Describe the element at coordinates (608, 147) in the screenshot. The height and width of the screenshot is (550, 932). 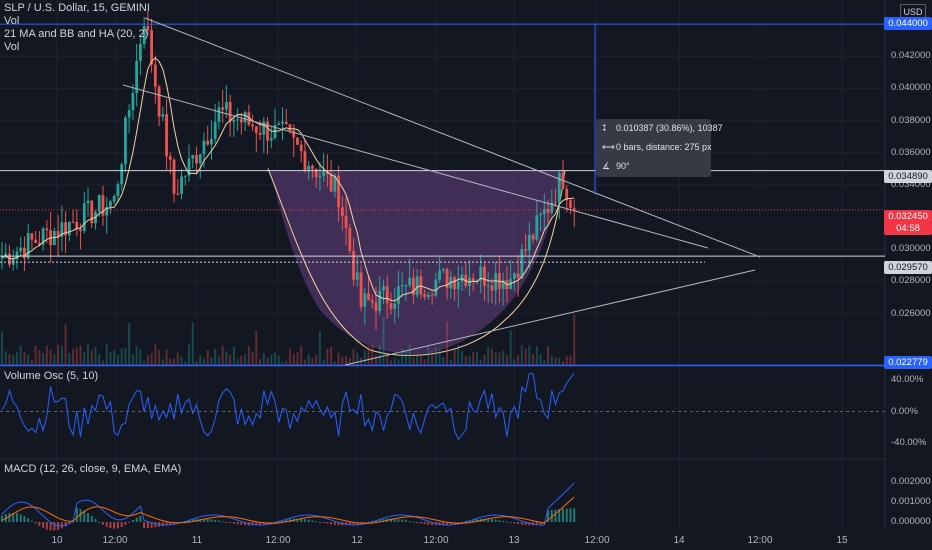
I see `bar-range-icon: ⟷` at that location.